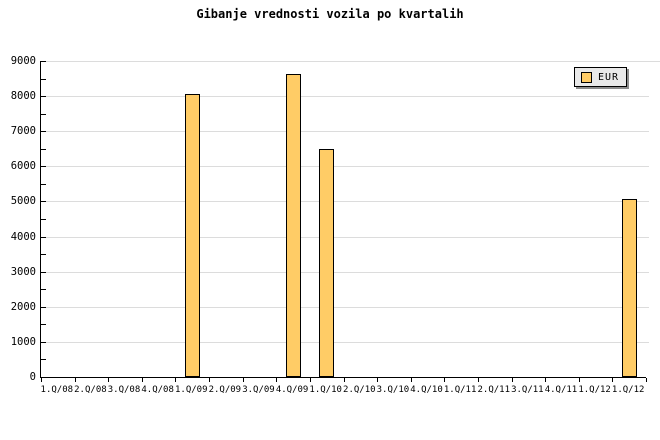 The image size is (660, 440). What do you see at coordinates (32, 377) in the screenshot?
I see `y-axis-label-0: 0` at bounding box center [32, 377].